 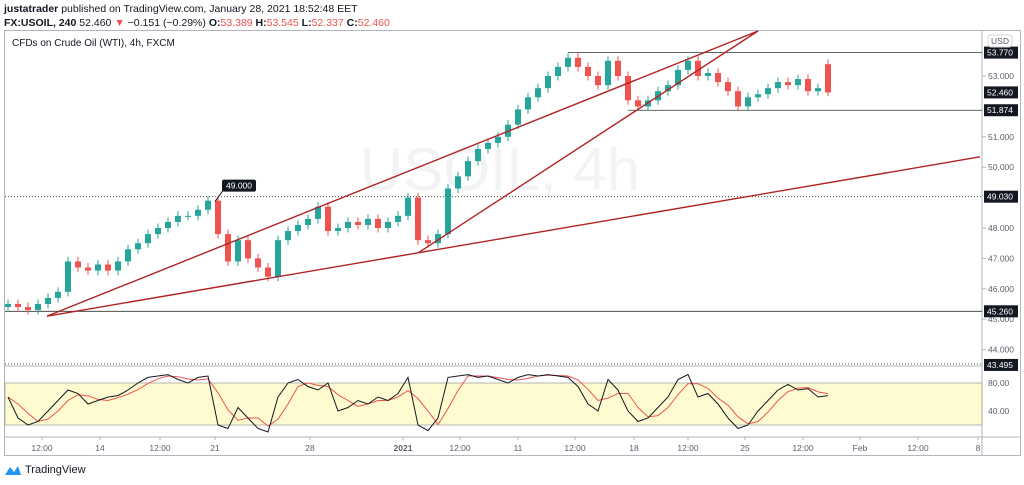 What do you see at coordinates (418, 400) in the screenshot?
I see `stoch-d-line` at bounding box center [418, 400].